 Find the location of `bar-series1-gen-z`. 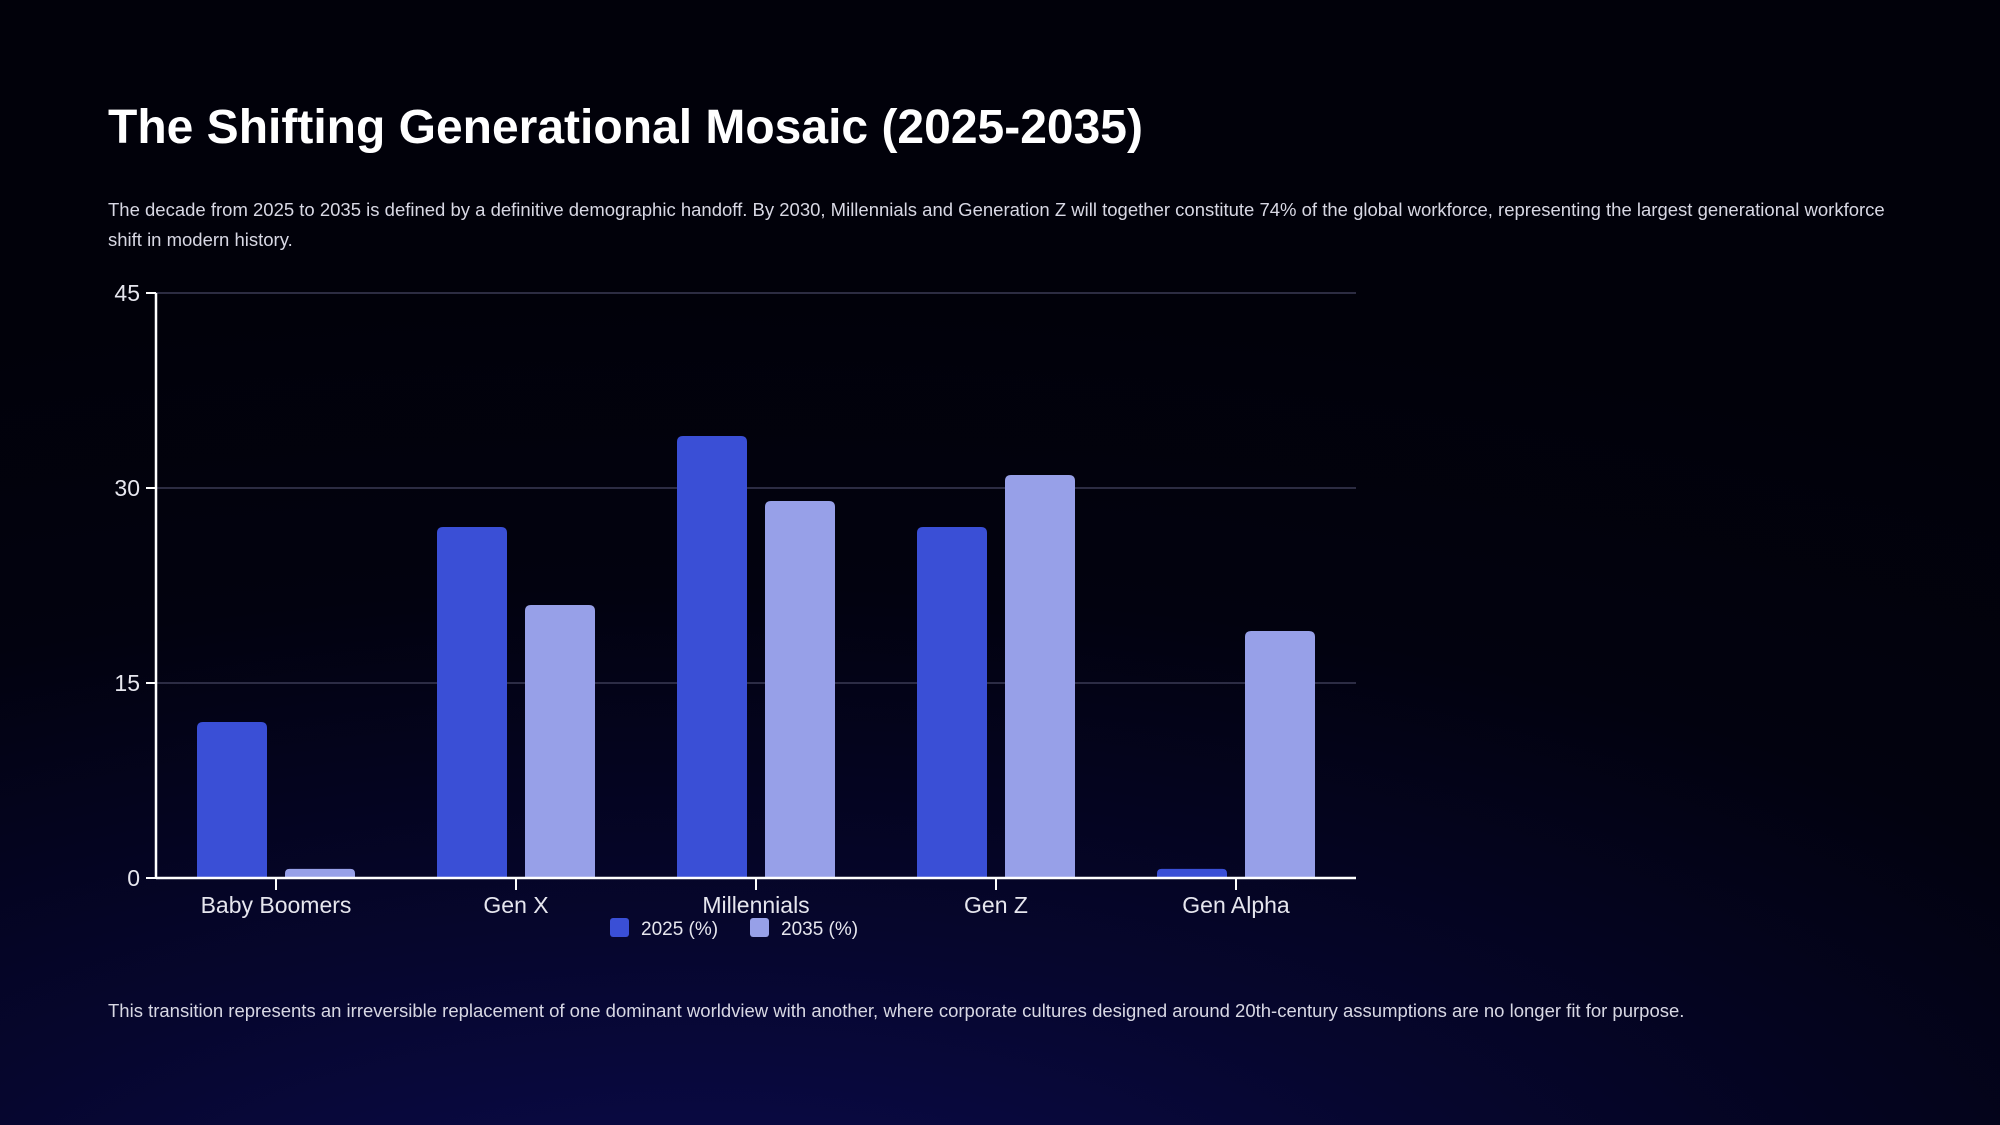

bar-series1-gen-z is located at coordinates (952, 702).